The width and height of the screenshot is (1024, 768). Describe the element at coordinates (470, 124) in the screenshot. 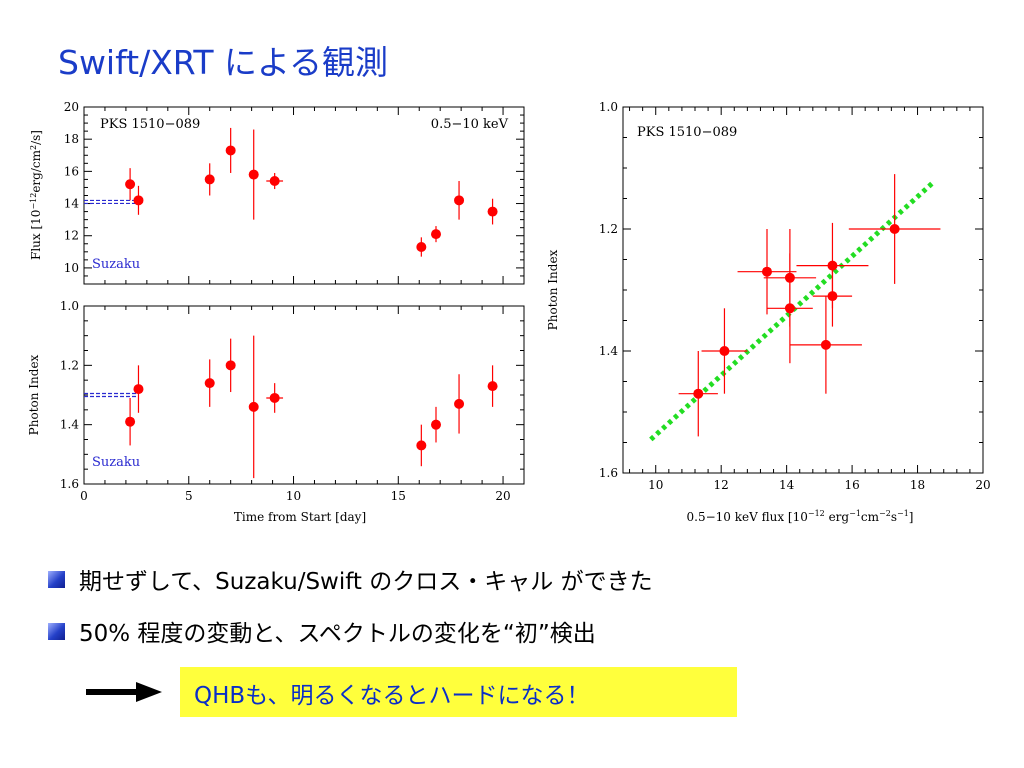

I see `flux-band-label: 0.5−10 keV` at that location.